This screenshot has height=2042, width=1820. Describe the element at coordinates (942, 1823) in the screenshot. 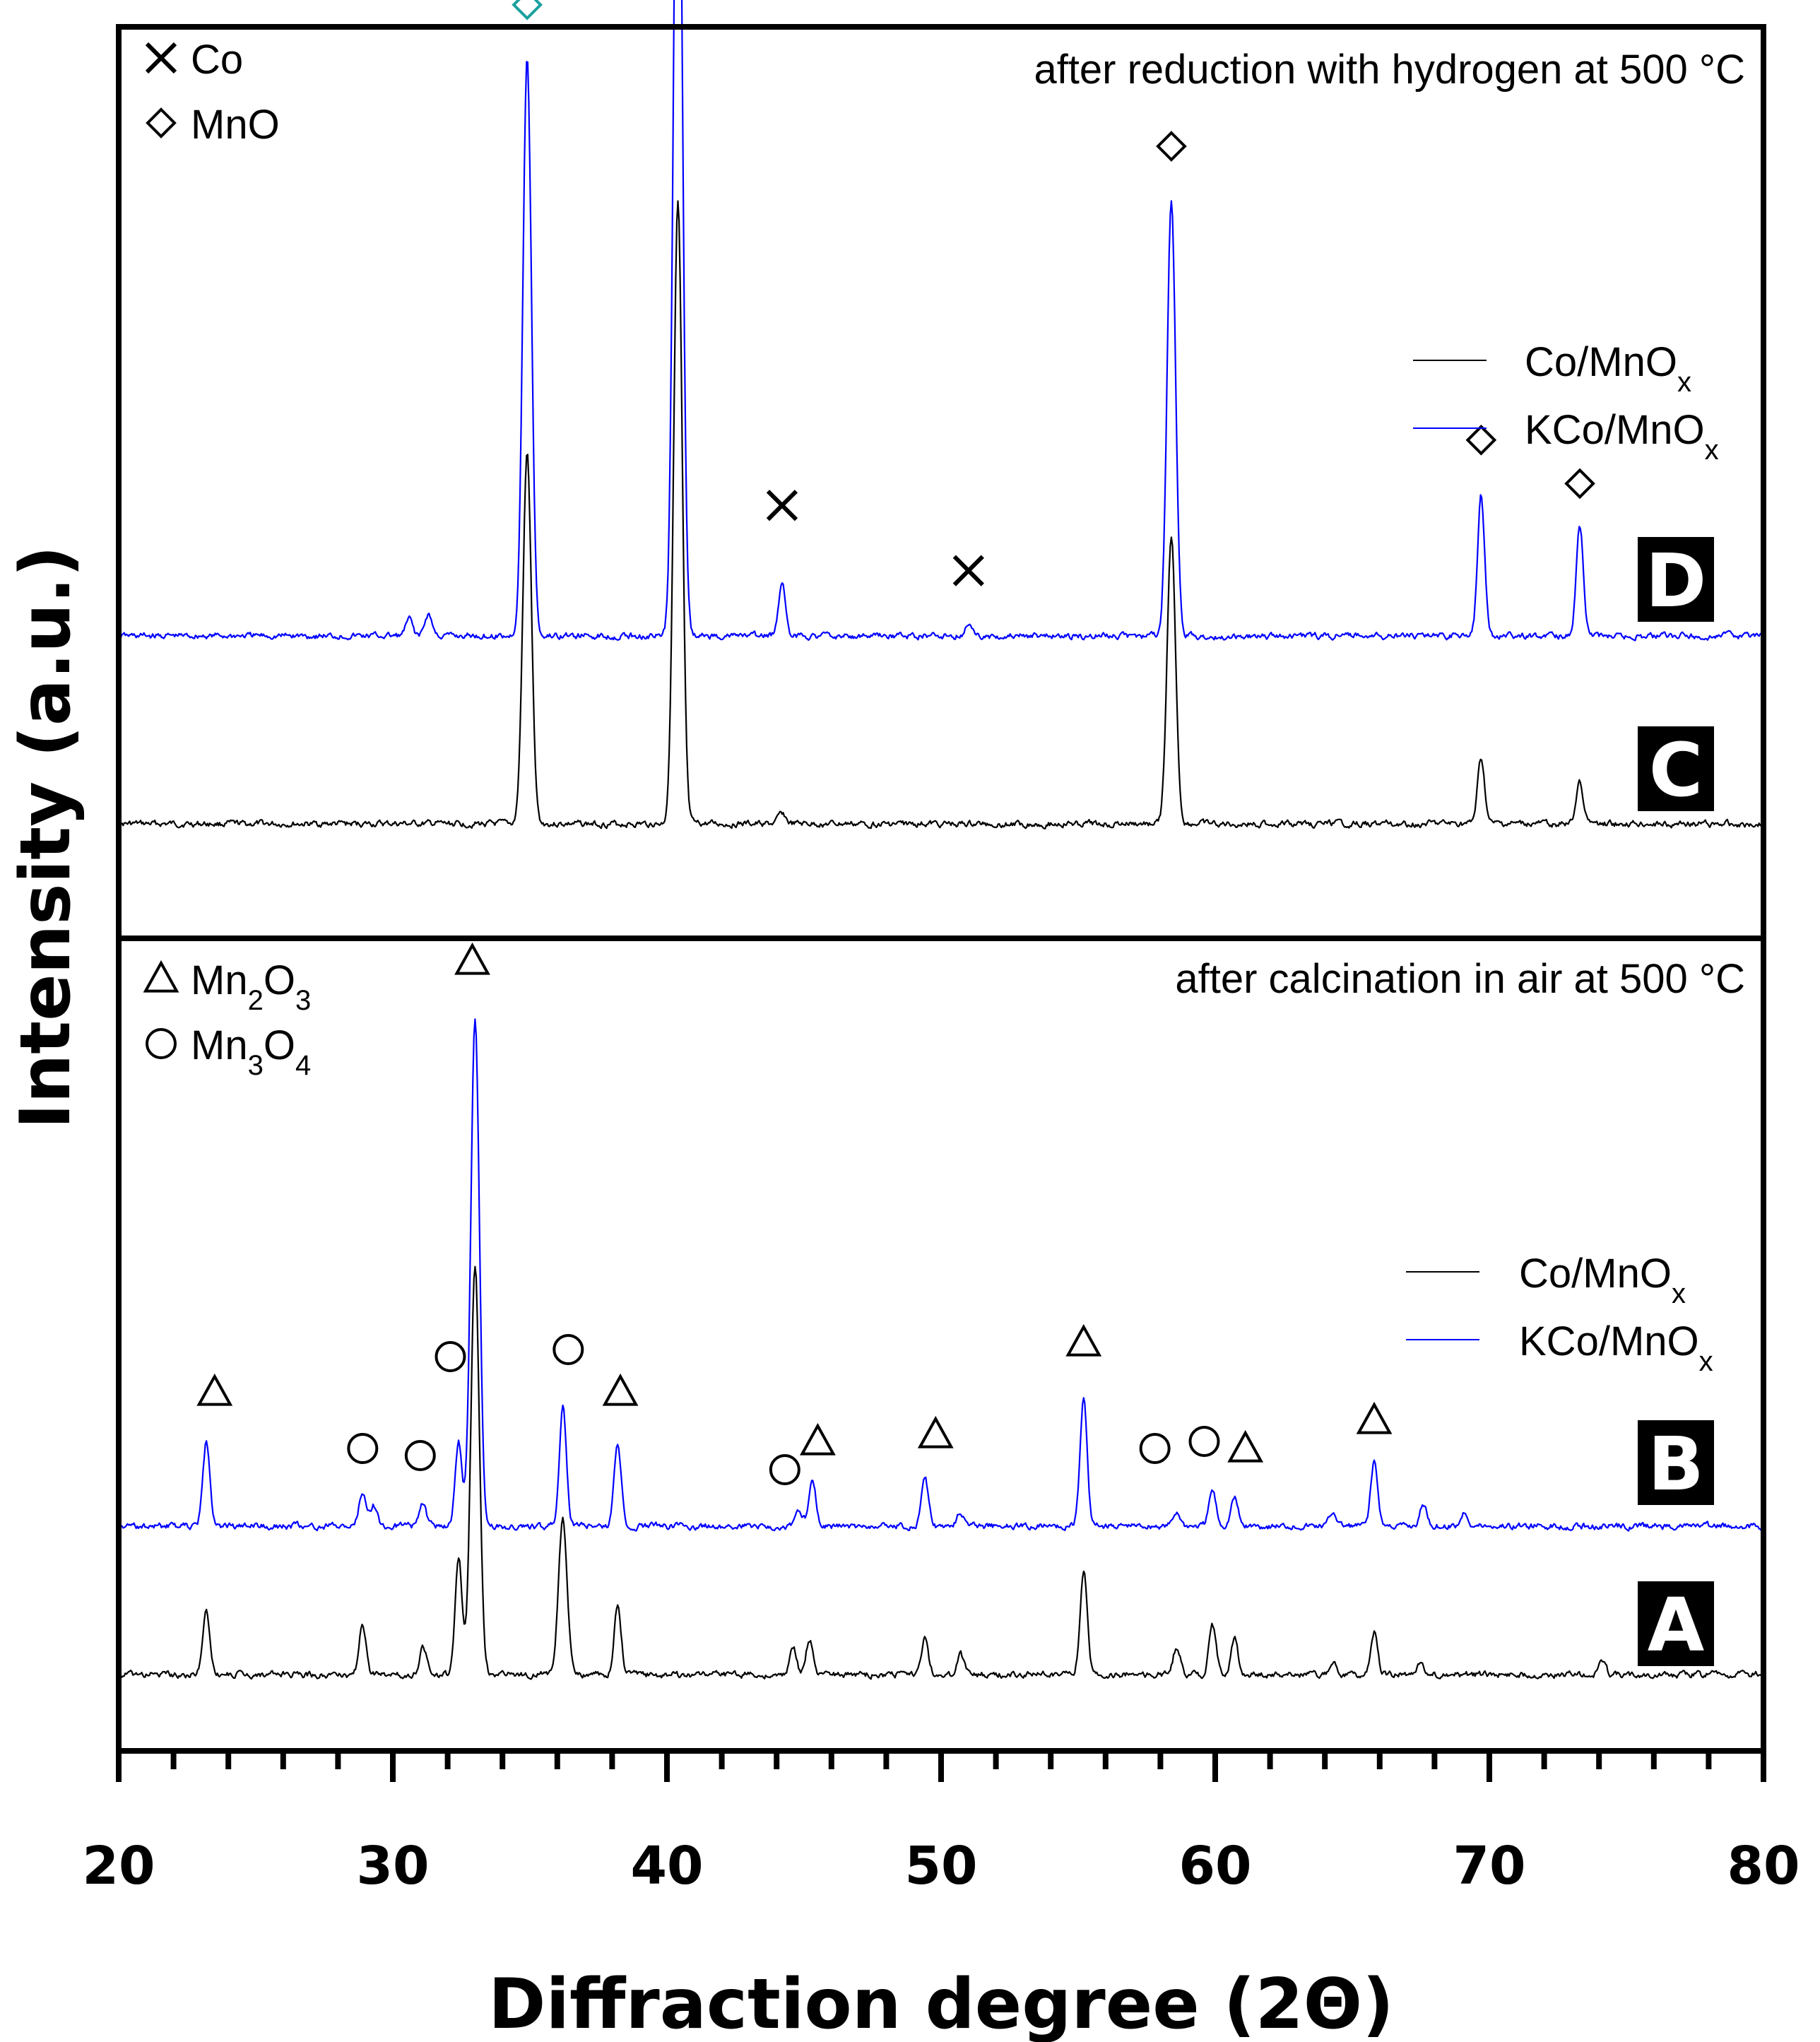

I see `x-axis-ticks: 20 30 40 50 60 70 80` at that location.